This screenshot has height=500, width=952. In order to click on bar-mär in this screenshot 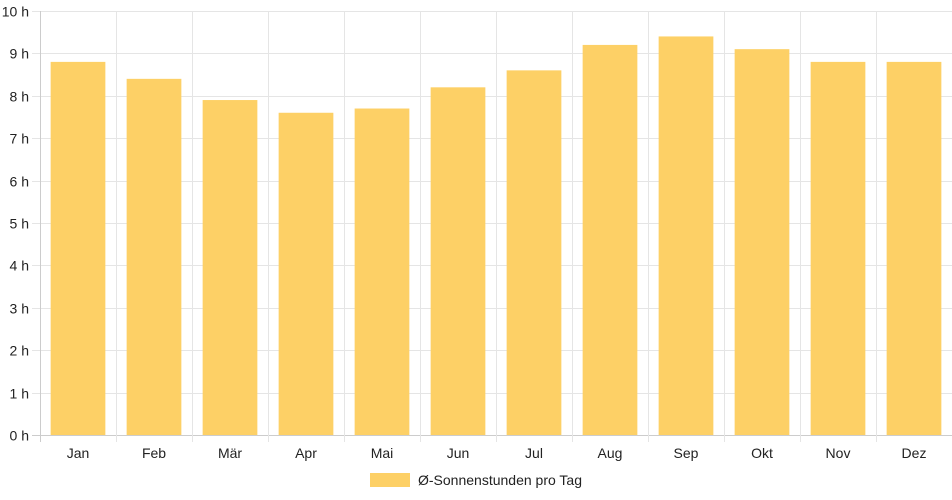, I will do `click(230, 267)`.